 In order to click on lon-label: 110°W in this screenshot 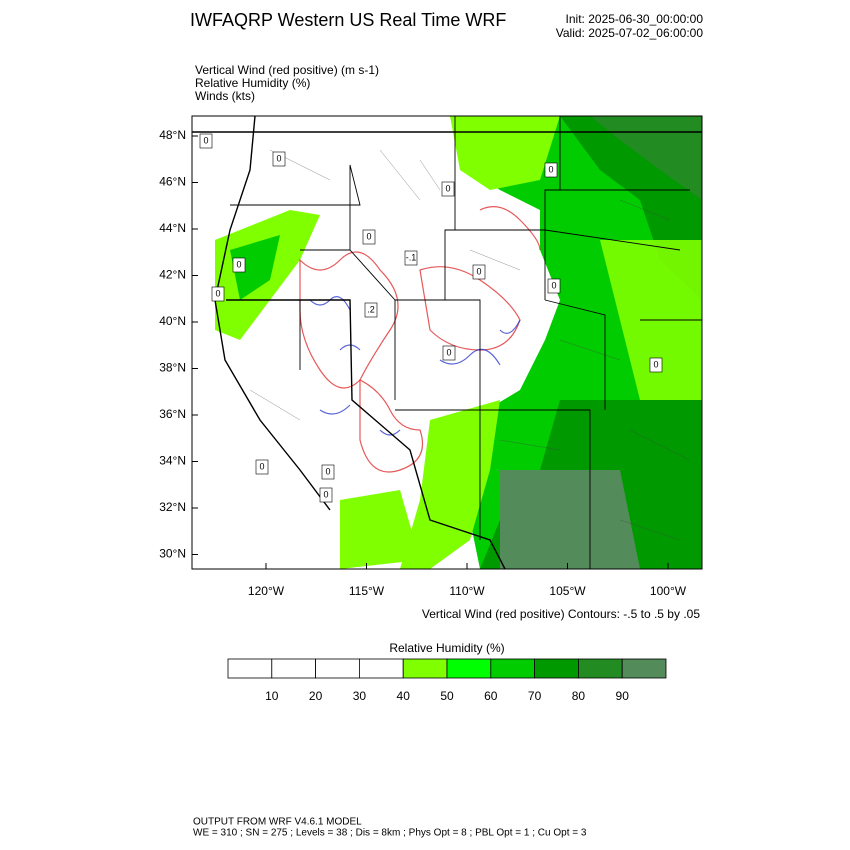, I will do `click(467, 591)`.